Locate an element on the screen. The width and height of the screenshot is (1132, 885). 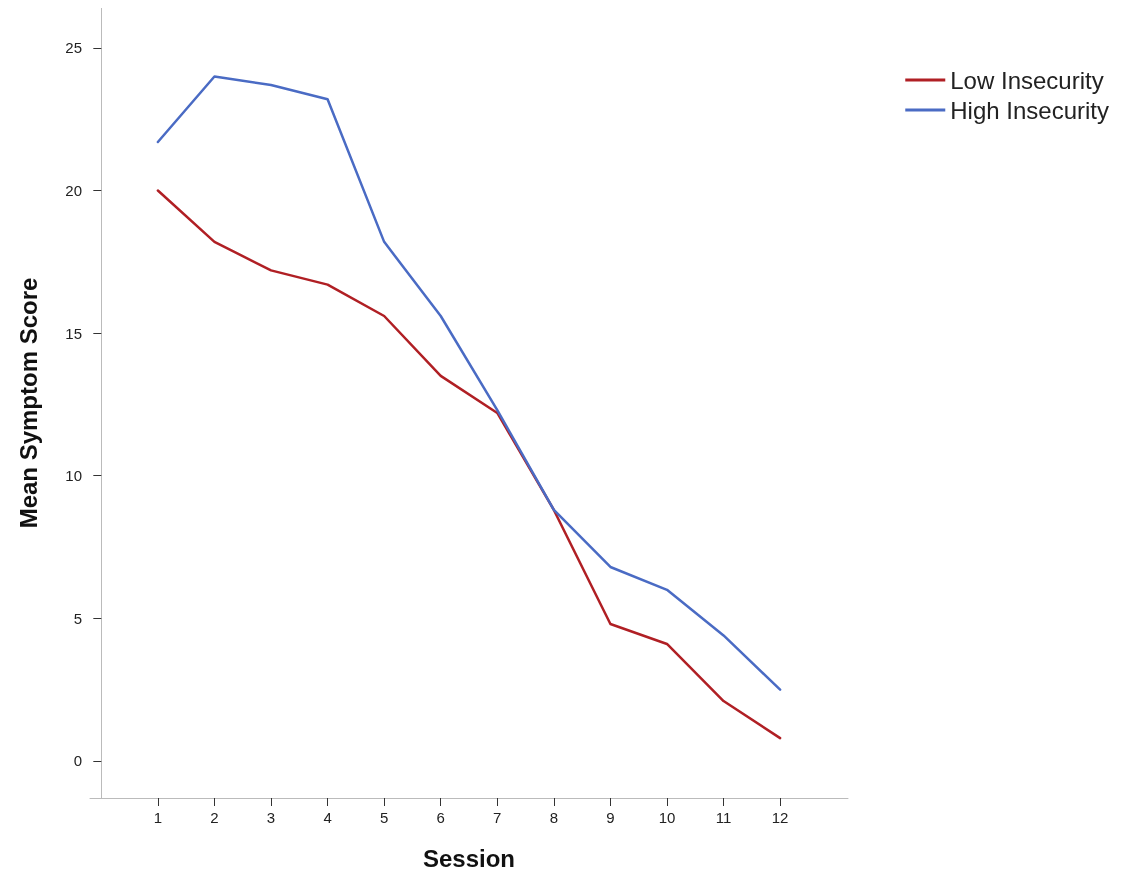
y-tick-label: 10 is located at coordinates (73, 476).